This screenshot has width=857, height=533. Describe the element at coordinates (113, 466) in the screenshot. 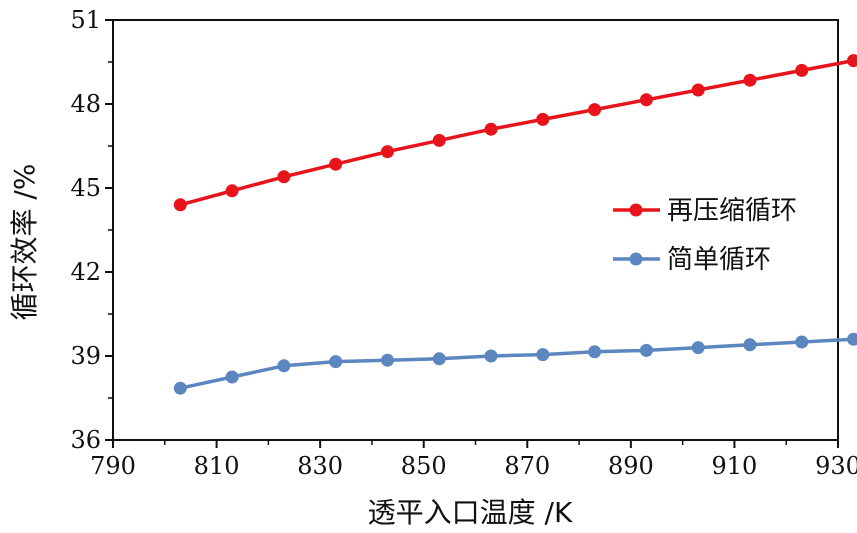

I see `x-tick-label: 790` at that location.